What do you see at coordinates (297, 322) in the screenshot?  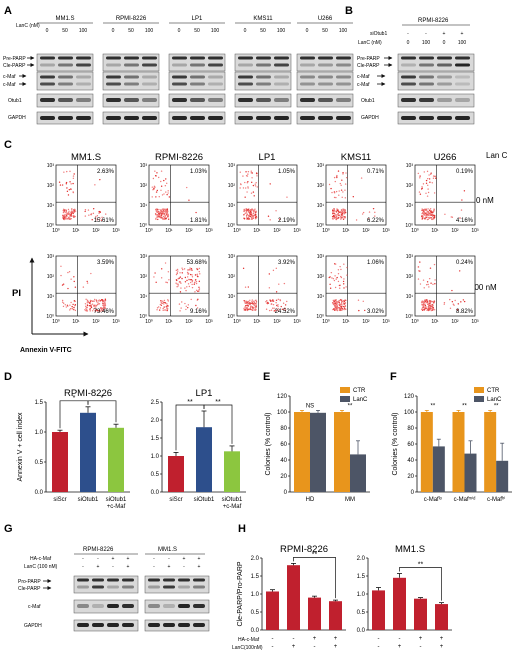 I see `flow-xtick-1-2-3: 10³` at bounding box center [297, 322].